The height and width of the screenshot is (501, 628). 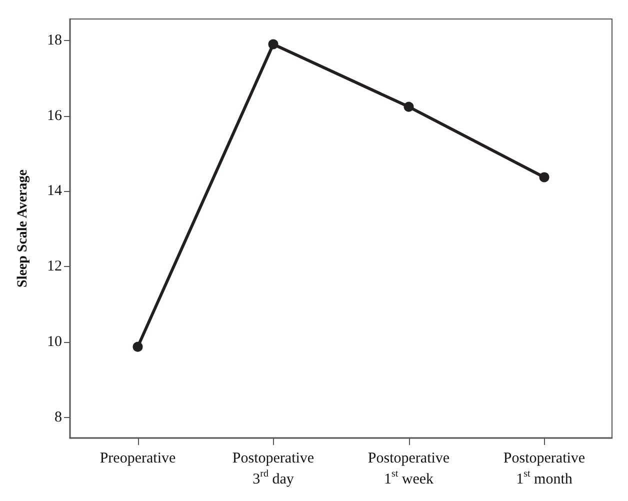 What do you see at coordinates (138, 458) in the screenshot?
I see `x-tick-label: Preoperative` at bounding box center [138, 458].